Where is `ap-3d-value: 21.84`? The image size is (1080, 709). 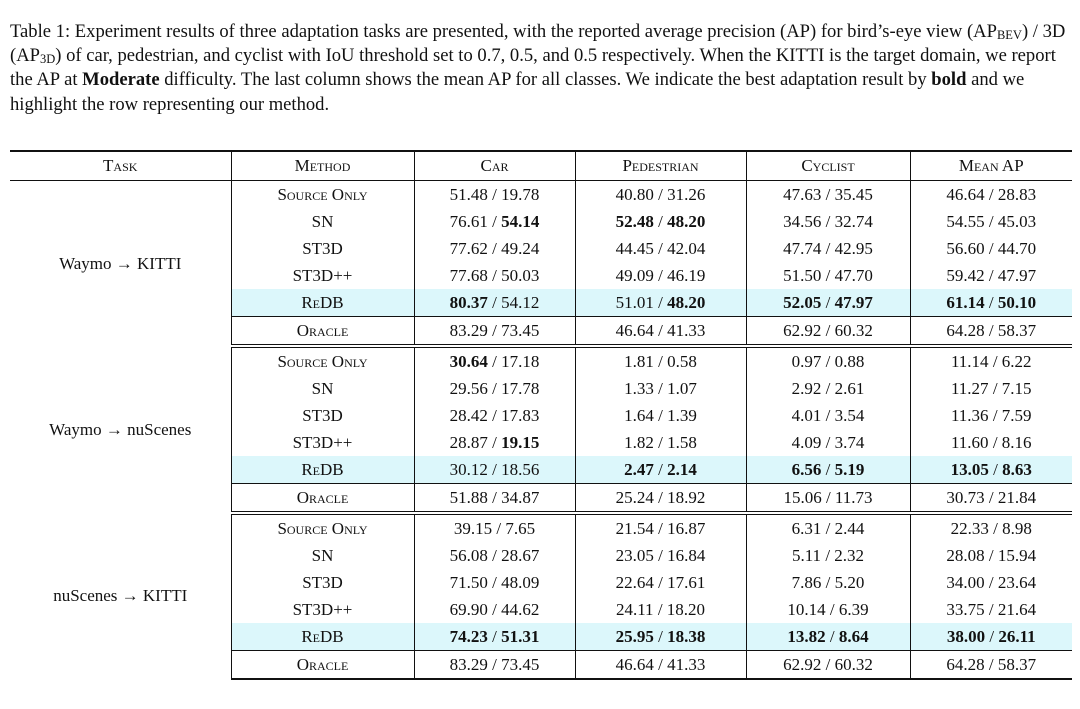
ap-3d-value: 21.84 is located at coordinates (1017, 497).